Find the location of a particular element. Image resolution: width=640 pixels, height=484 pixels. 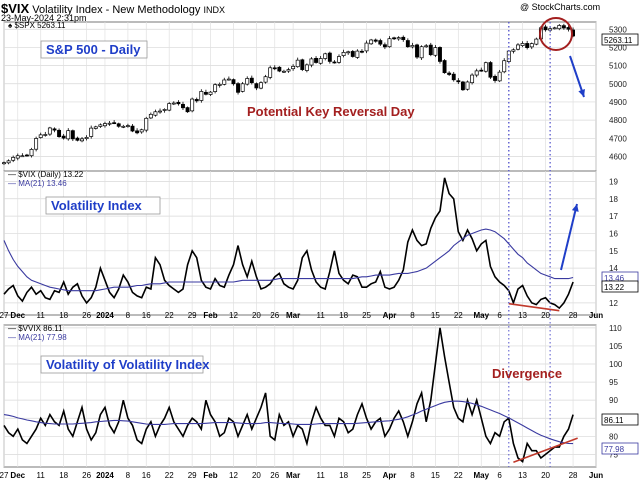

y-tick-label: 12 is located at coordinates (613, 303).